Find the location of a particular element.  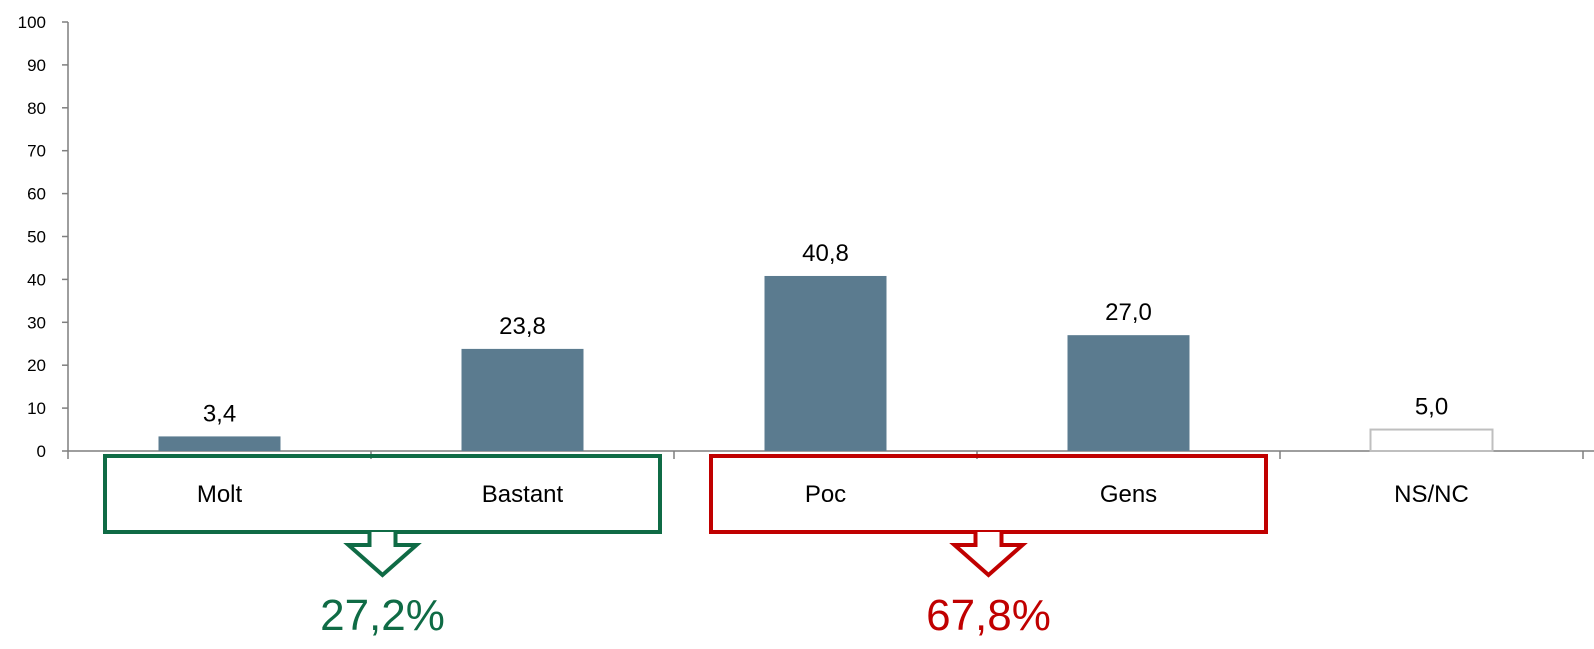

y-tick-label: 10 is located at coordinates (36, 408).